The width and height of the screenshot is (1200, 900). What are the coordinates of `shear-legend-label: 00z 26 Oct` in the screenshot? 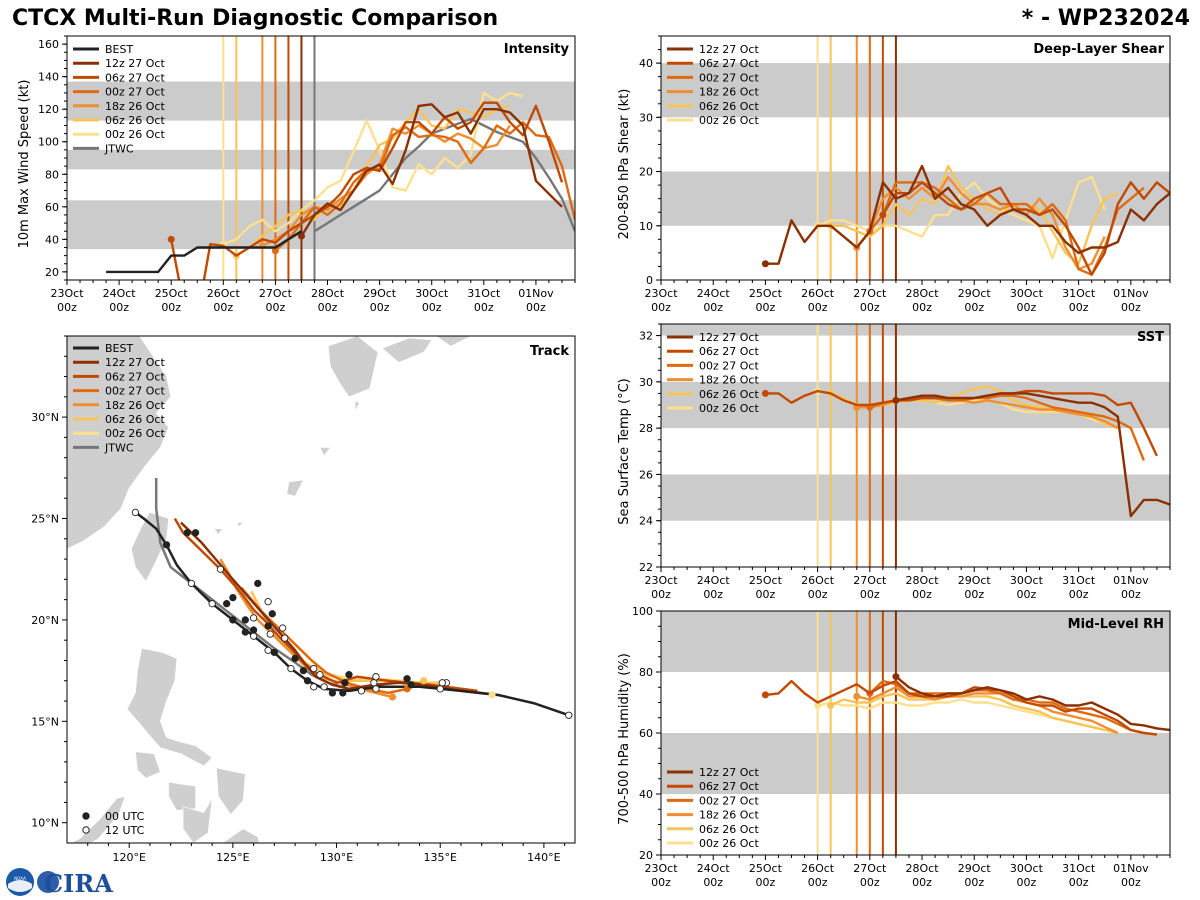 It's located at (729, 120).